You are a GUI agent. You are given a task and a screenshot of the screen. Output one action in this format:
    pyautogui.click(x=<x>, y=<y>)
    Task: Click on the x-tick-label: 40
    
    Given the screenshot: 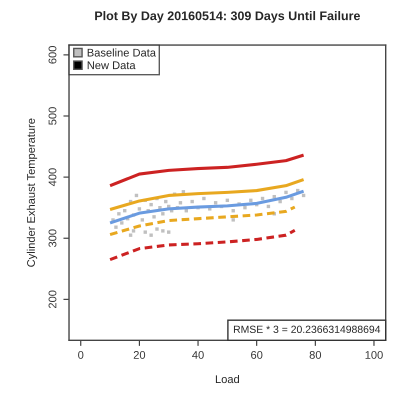 What is the action you would take?
    pyautogui.click(x=198, y=355)
    